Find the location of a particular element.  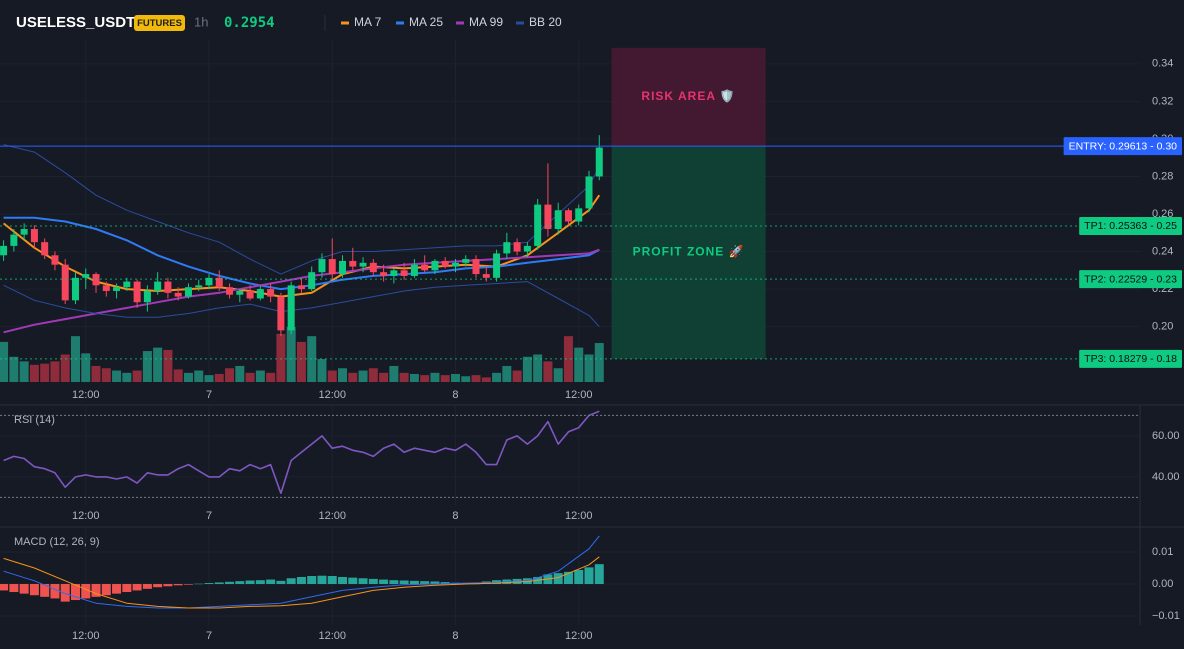

level-tag-label: TP1: 0.25363 - 0.25 is located at coordinates (1130, 226).